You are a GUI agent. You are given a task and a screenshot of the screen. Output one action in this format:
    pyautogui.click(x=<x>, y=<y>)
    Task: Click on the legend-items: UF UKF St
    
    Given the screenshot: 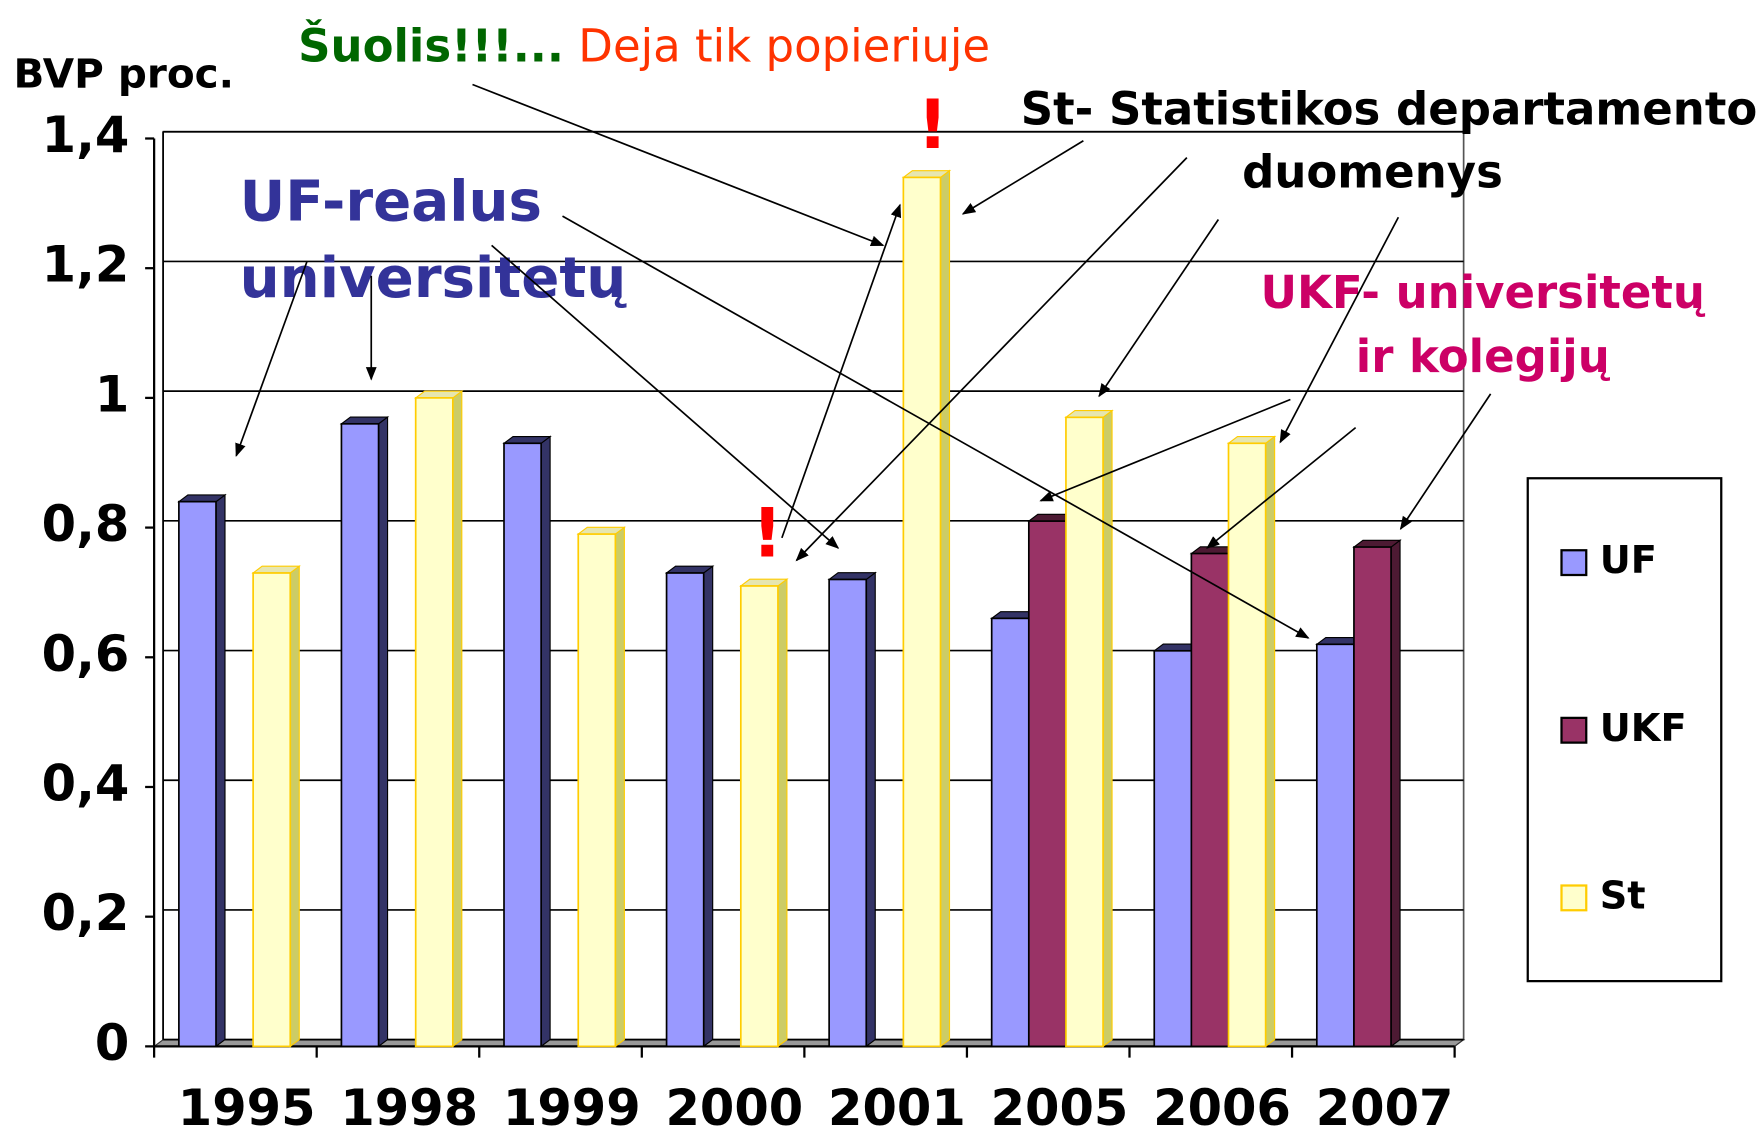 What is the action you would take?
    pyautogui.click(x=1623, y=728)
    